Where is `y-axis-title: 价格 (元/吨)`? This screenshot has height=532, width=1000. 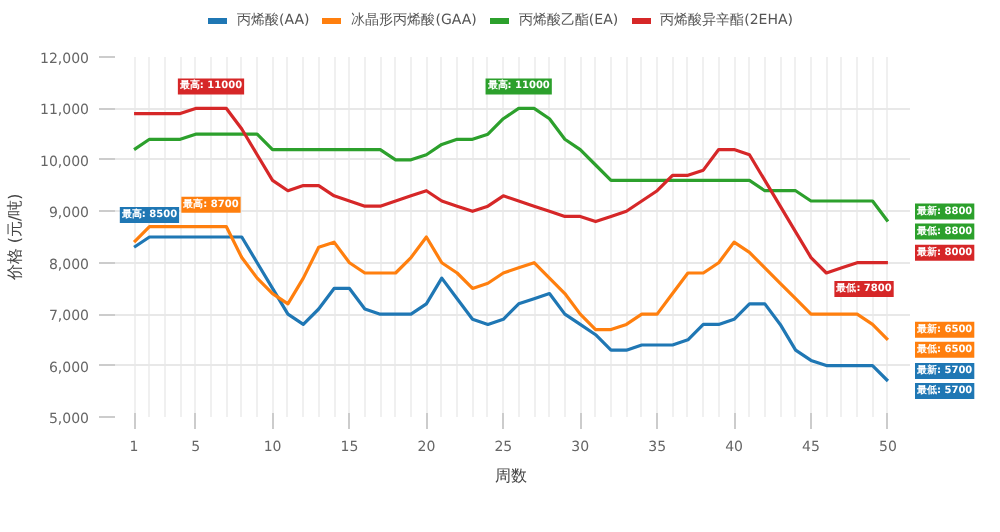
y-axis-title: 价格 (元/吨) is located at coordinates (15, 238).